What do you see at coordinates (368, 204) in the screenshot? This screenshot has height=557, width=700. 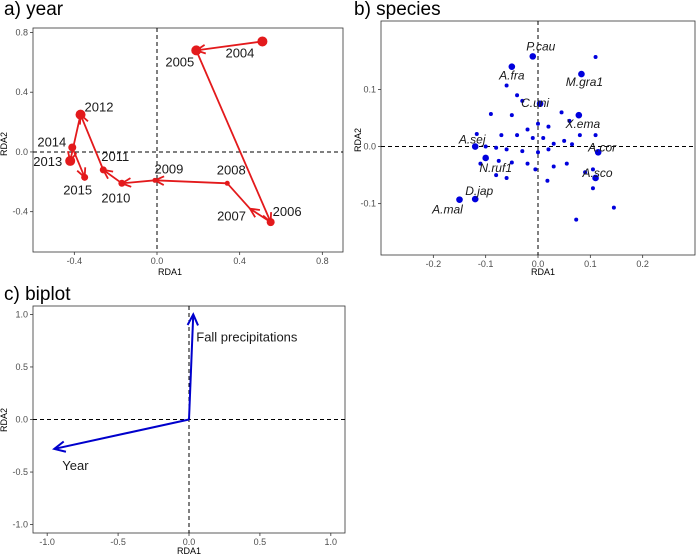 I see `species-ytick-label: -0.1` at bounding box center [368, 204].